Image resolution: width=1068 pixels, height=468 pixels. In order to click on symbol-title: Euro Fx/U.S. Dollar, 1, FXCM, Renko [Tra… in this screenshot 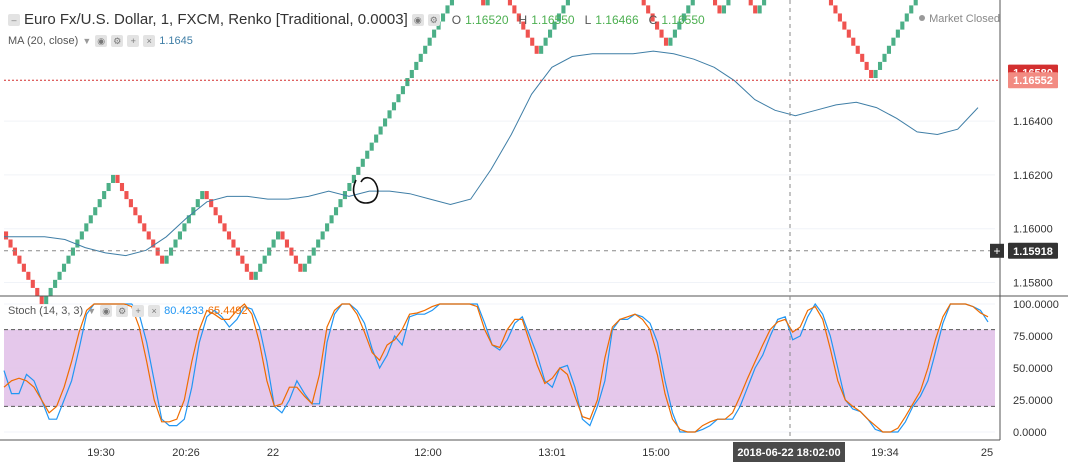, I will do `click(216, 19)`.